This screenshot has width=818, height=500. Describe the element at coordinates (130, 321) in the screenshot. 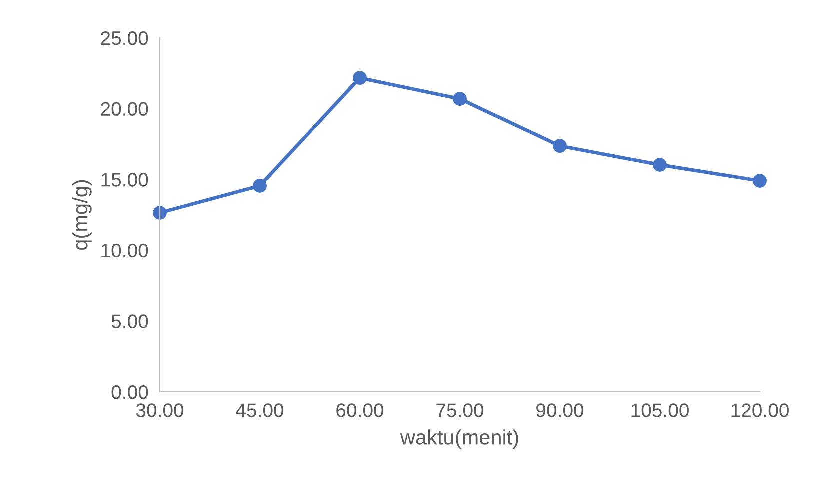

I see `y-tick-label: 5.00` at that location.